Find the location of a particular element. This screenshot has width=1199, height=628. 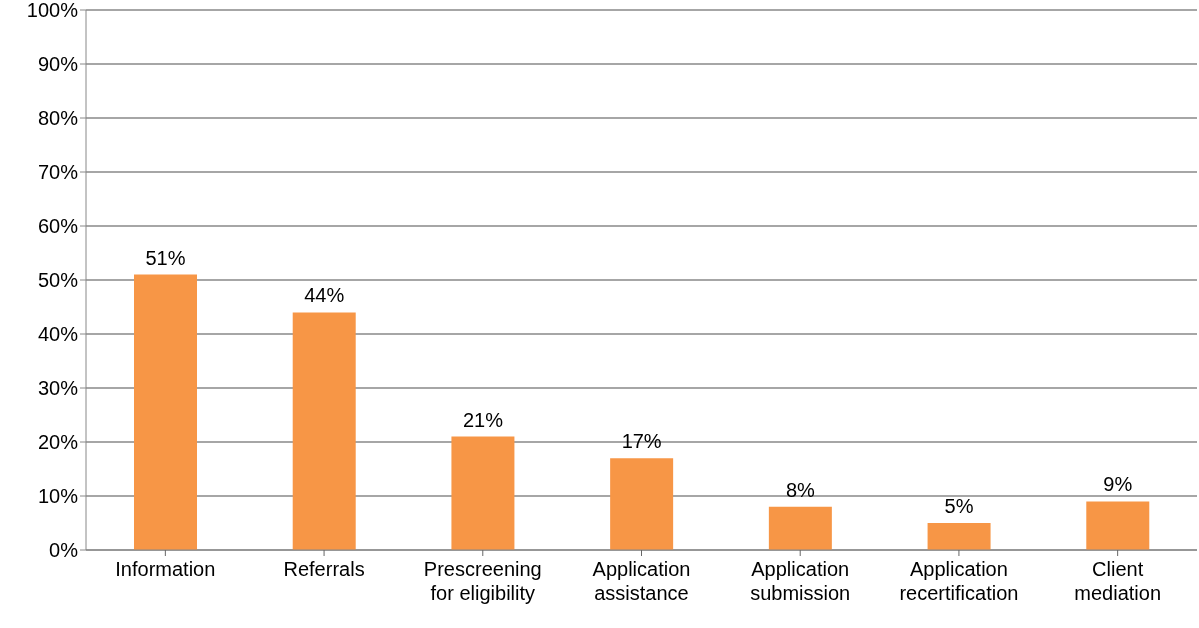

x-tick-label: Referrals is located at coordinates (324, 569).